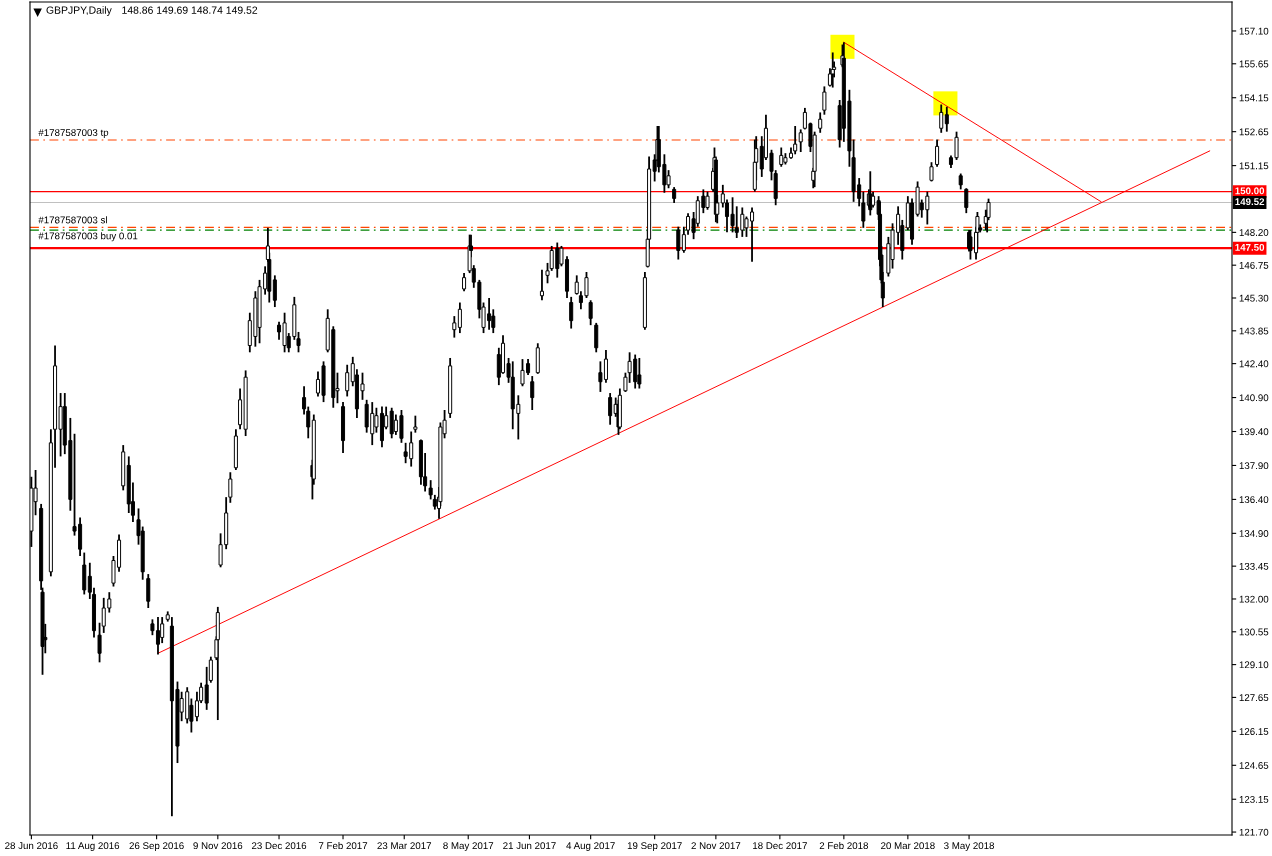 This screenshot has height=856, width=1272. What do you see at coordinates (1254, 166) in the screenshot?
I see `y-tick-label: 151.15` at bounding box center [1254, 166].